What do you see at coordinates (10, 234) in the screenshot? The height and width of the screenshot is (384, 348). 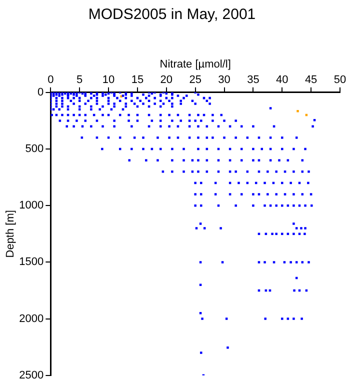 I see `y-axis-title: Depth [m]` at bounding box center [10, 234].